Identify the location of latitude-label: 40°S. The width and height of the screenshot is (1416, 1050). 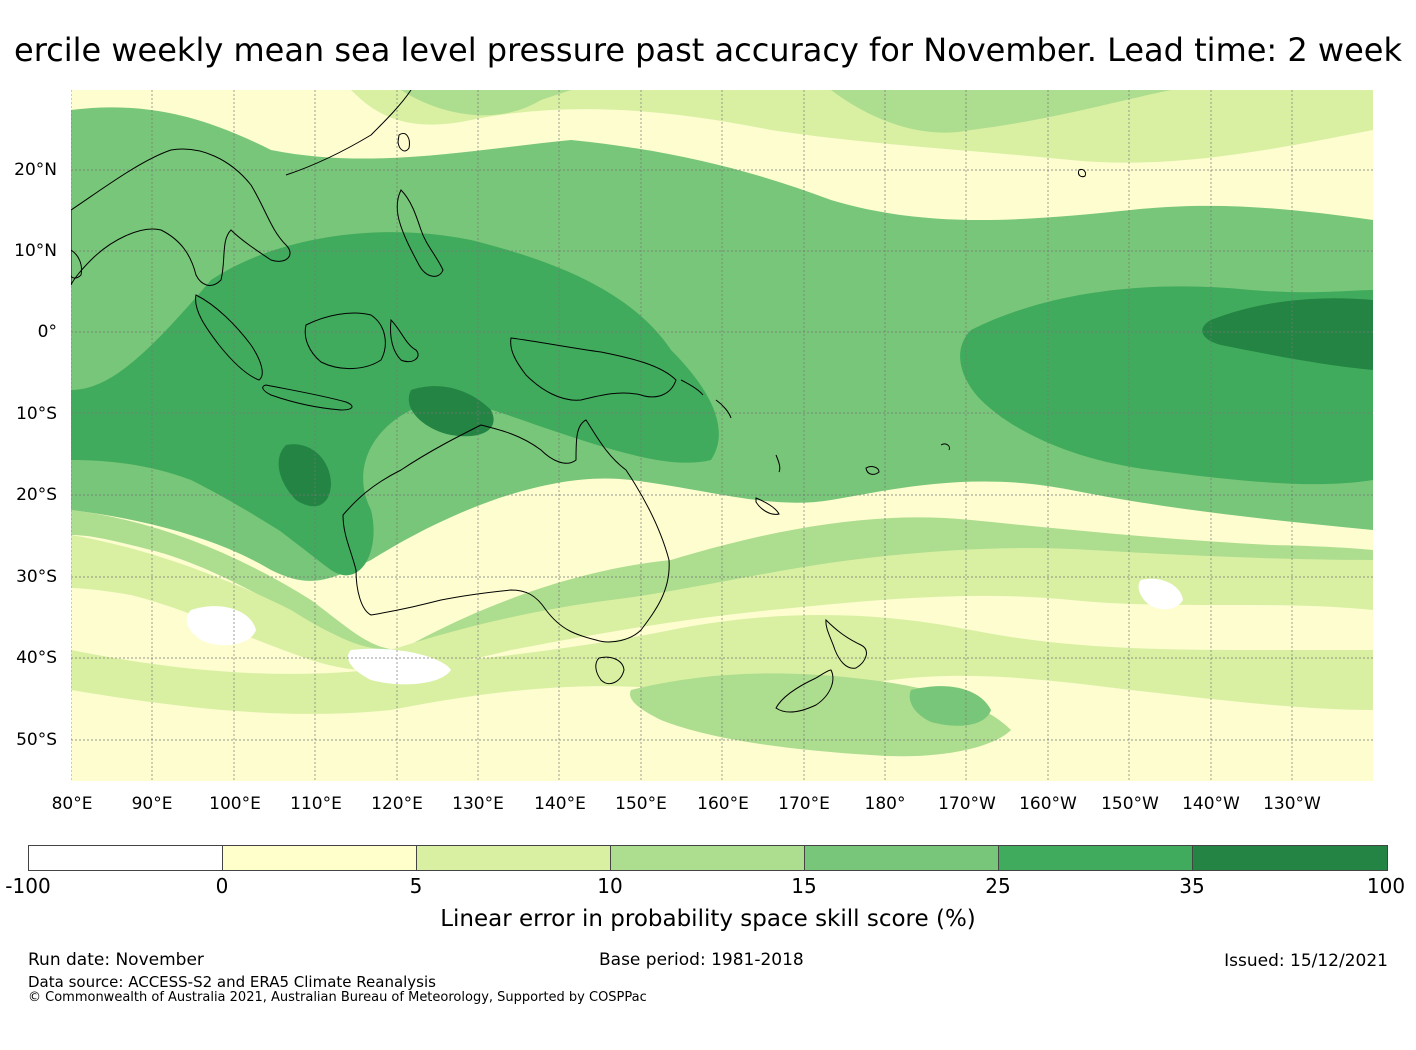
(36, 658).